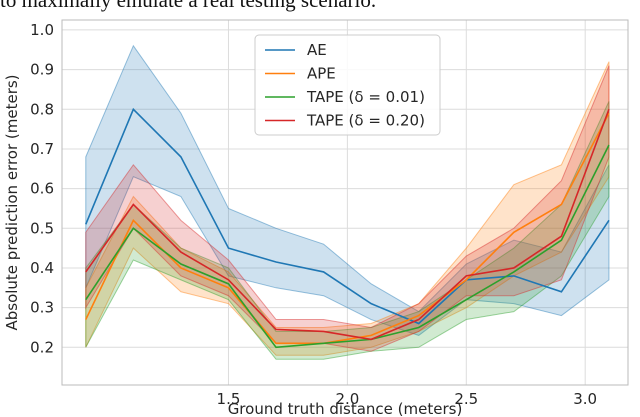 Image resolution: width=640 pixels, height=417 pixels. I want to click on x-tick-label: 3.0, so click(585, 399).